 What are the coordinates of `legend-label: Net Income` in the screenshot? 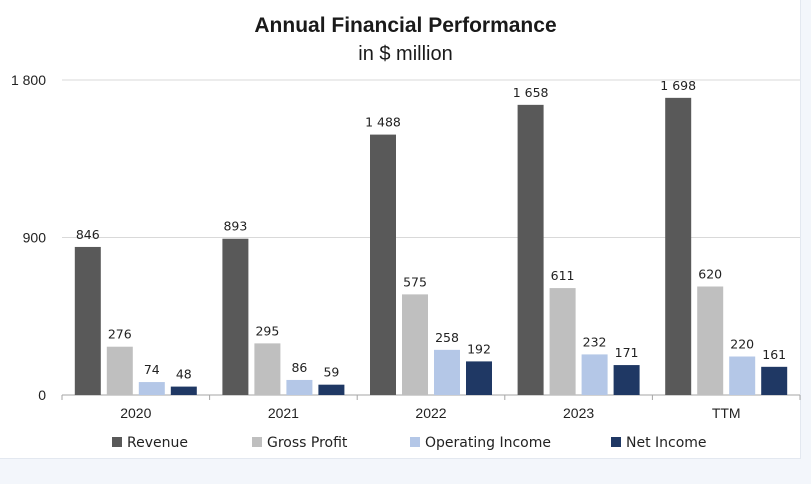 It's located at (666, 443).